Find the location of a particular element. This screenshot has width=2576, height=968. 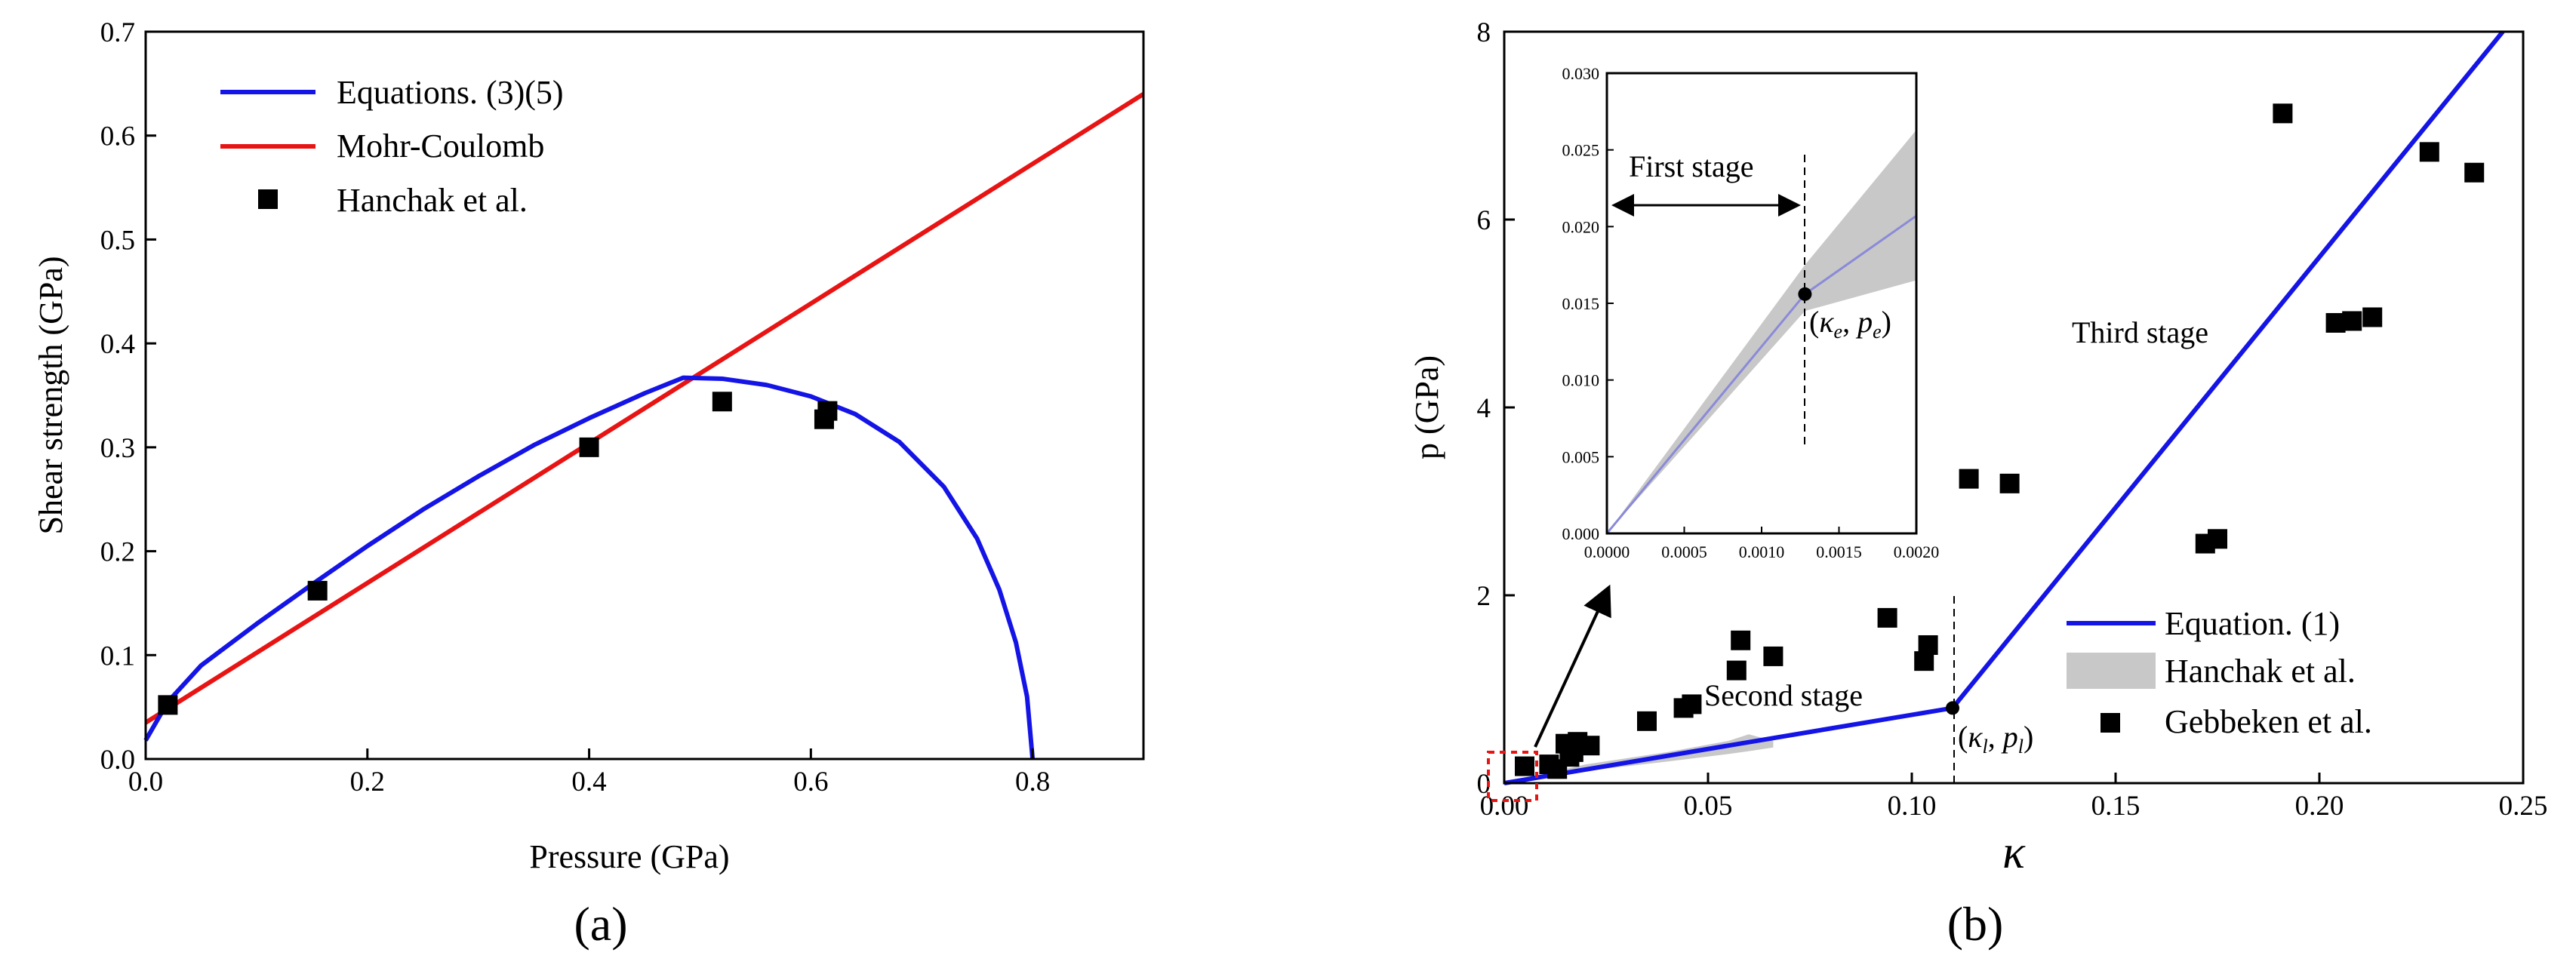

b-ytick-label: 6 is located at coordinates (1484, 220).